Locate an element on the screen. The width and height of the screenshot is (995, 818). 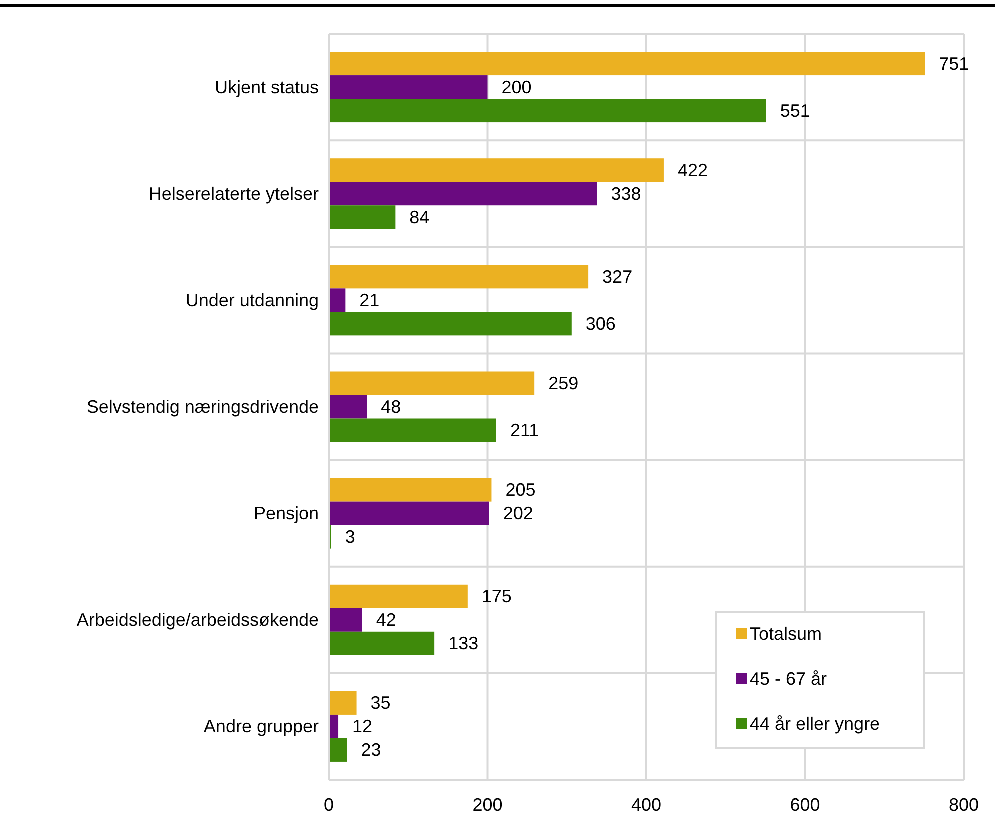
x-tick-label: 800 is located at coordinates (964, 805).